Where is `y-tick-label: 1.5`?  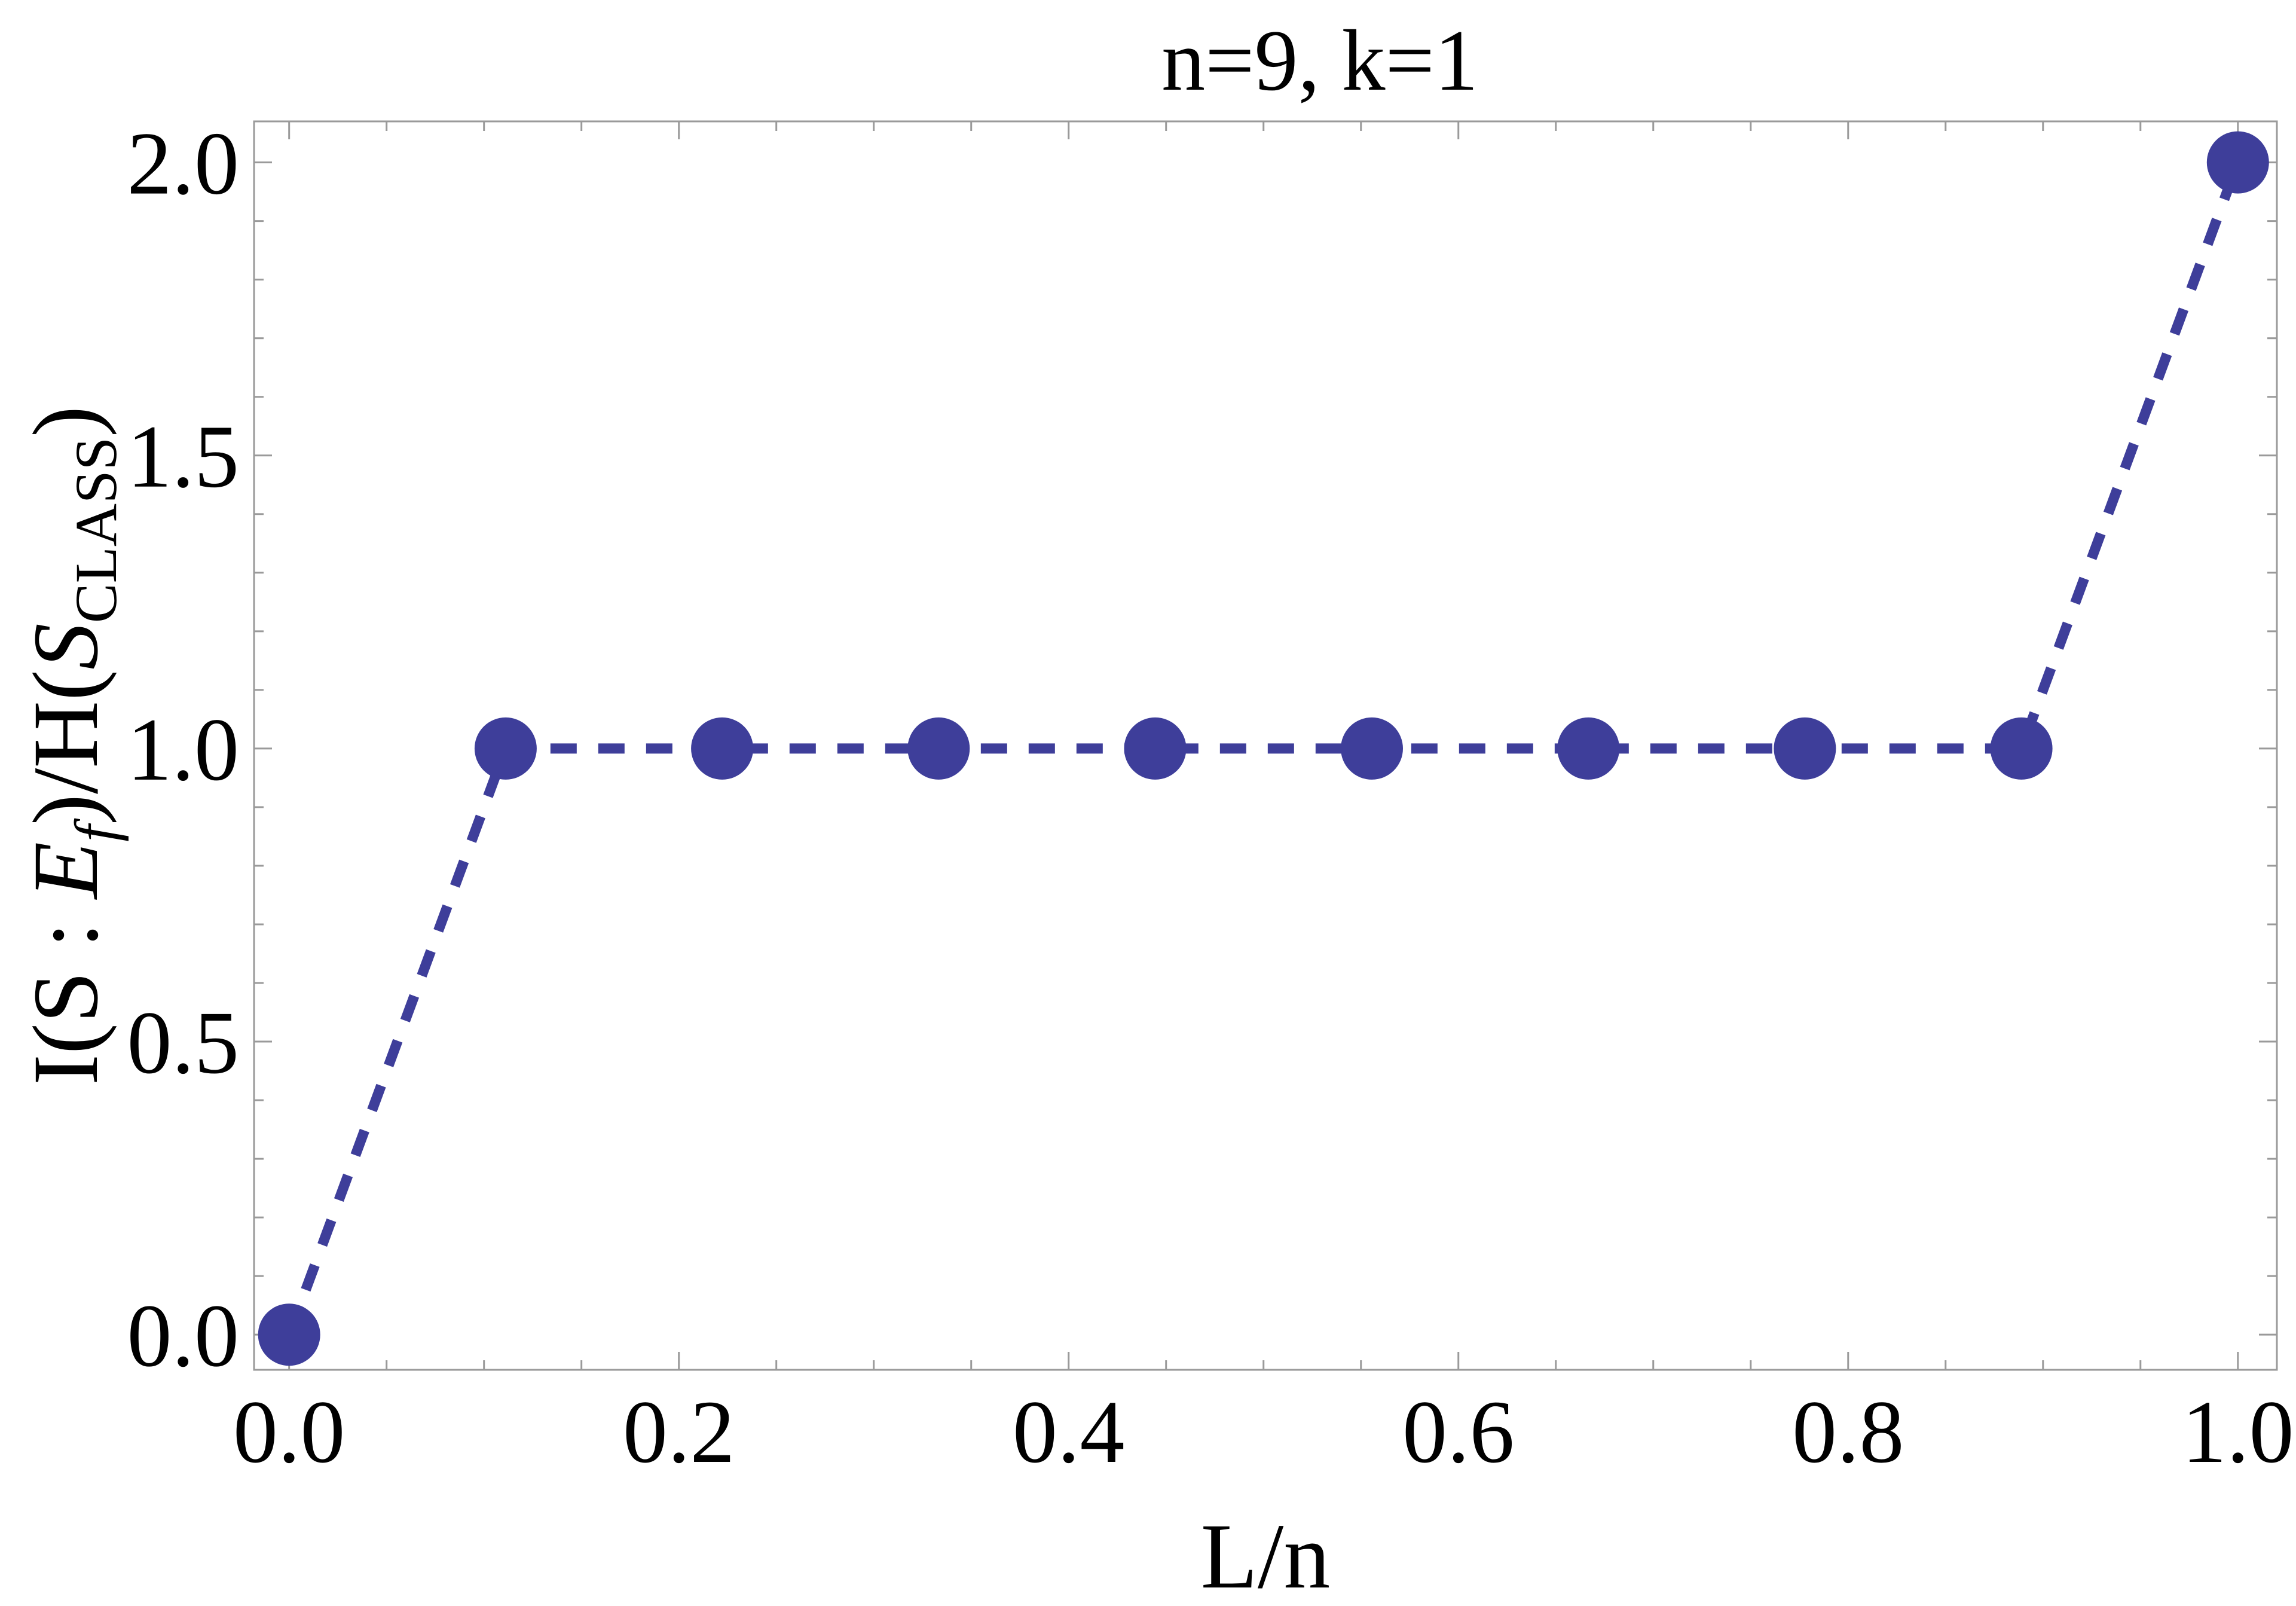
y-tick-label: 1.5 is located at coordinates (184, 456).